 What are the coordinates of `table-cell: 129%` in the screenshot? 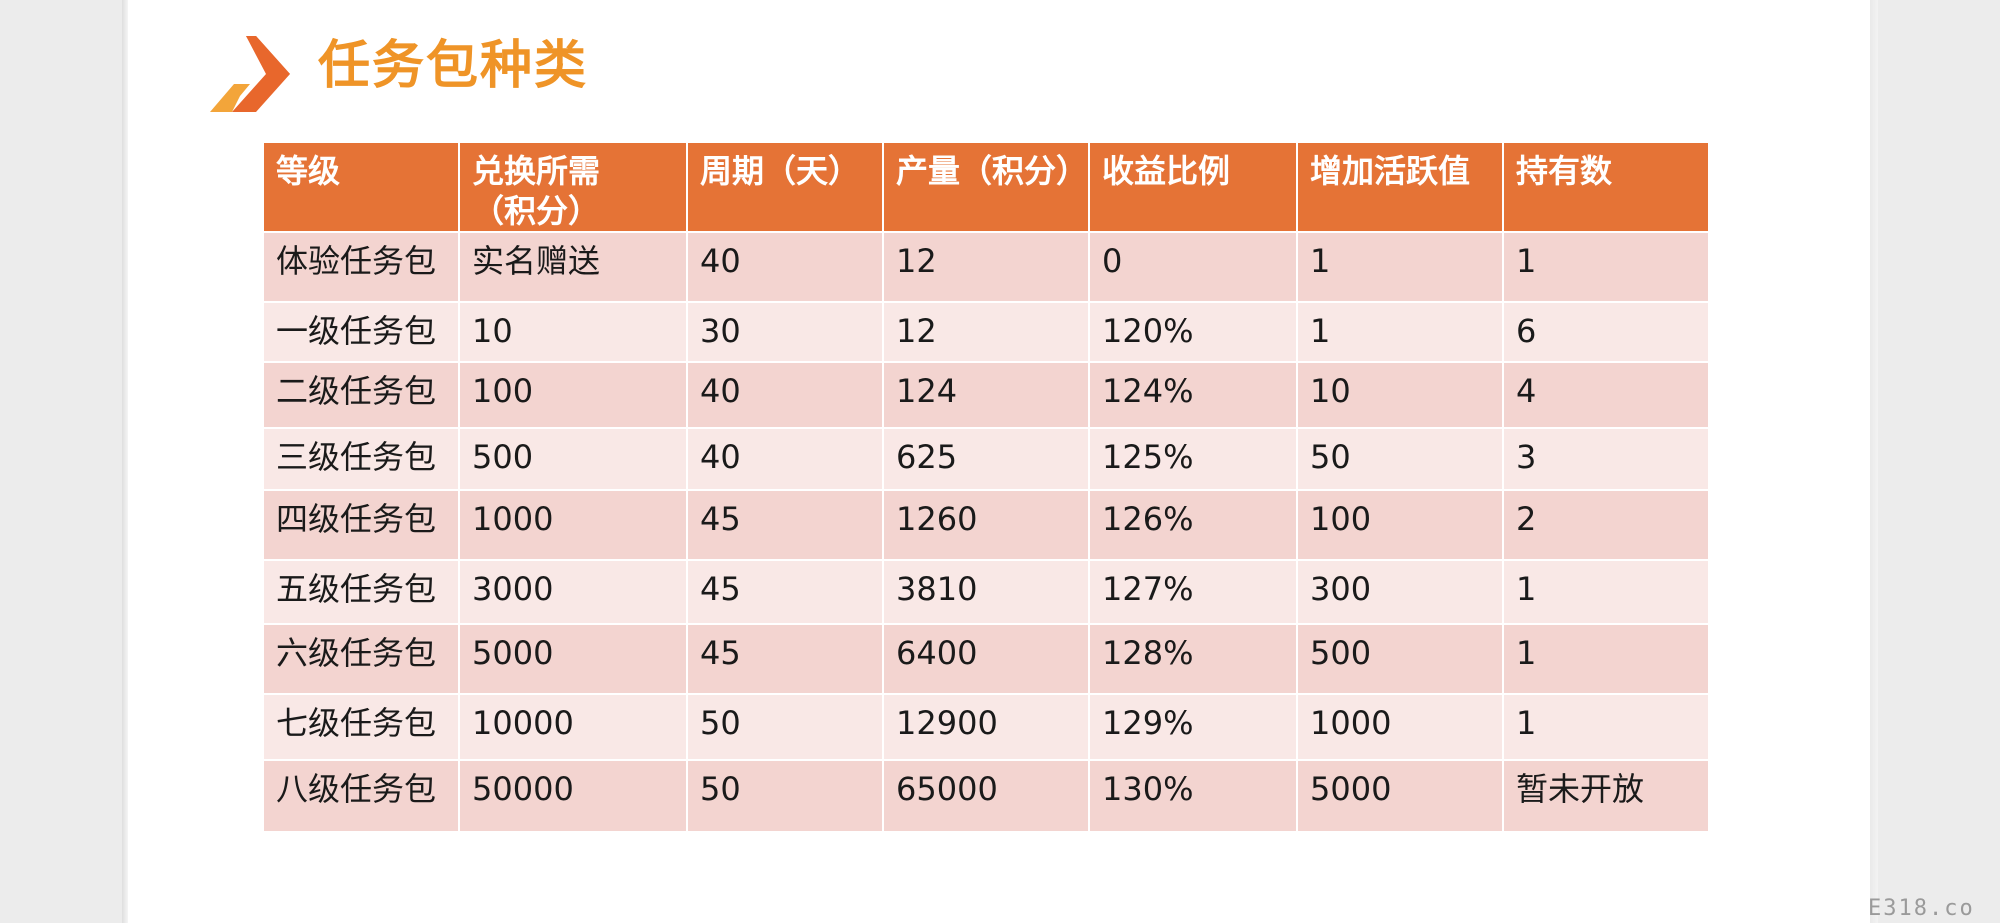 It's located at (1193, 727).